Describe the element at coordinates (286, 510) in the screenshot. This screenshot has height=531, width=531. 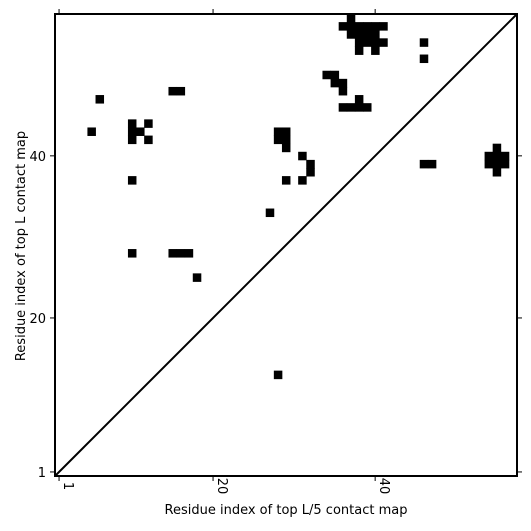
I see `x-axis-label: Residue index of top L/5 contact map` at that location.